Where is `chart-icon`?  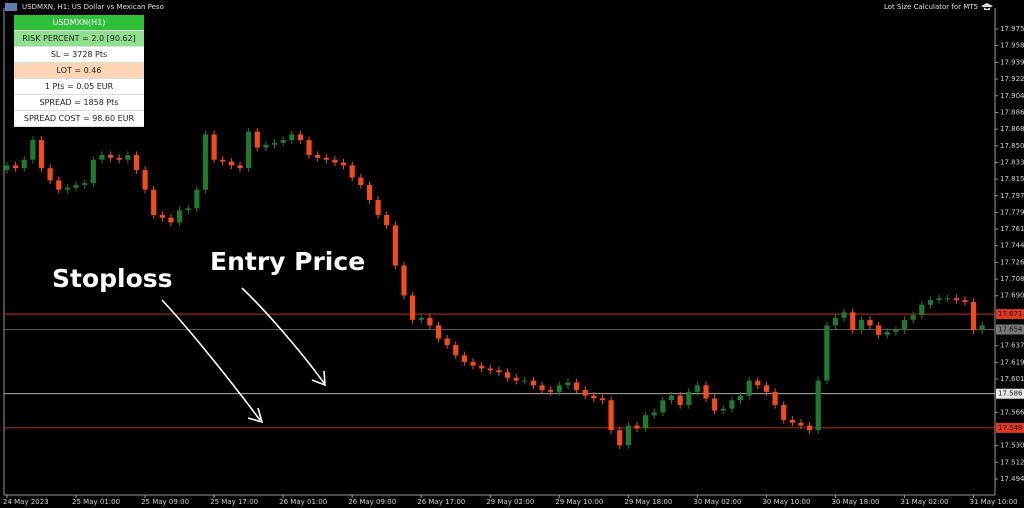
chart-icon is located at coordinates (11, 7).